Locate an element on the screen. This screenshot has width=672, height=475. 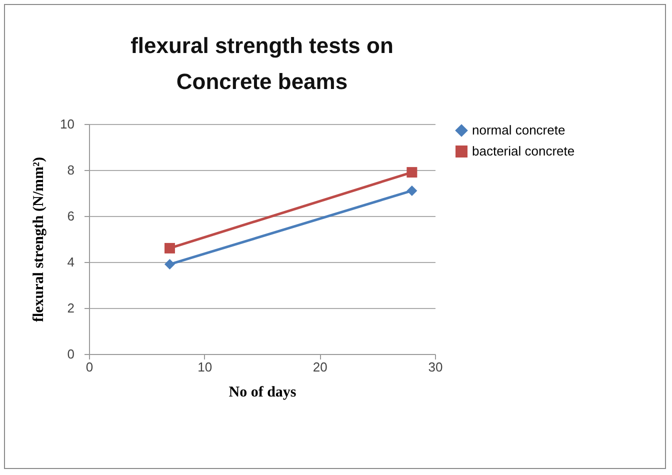
x-tick-label: 10 is located at coordinates (205, 367).